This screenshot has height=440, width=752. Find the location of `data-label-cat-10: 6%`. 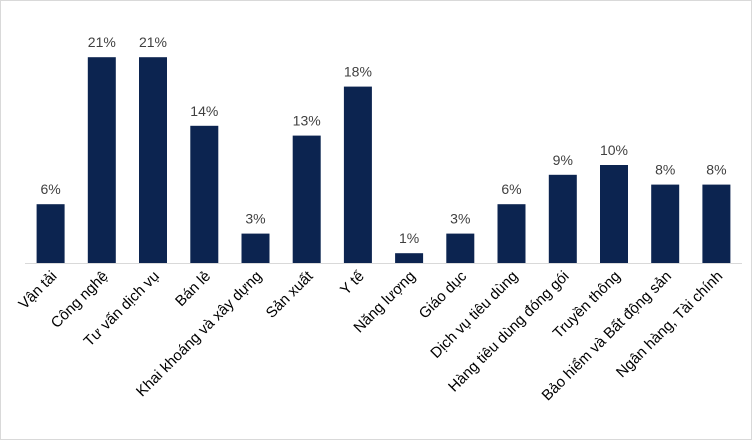

data-label-cat-10: 6% is located at coordinates (511, 189).